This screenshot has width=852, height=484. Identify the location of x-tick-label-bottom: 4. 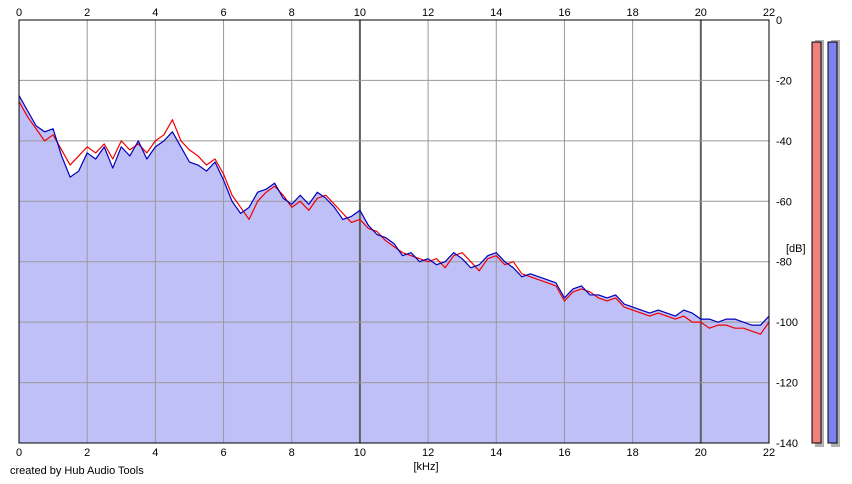
(155, 453).